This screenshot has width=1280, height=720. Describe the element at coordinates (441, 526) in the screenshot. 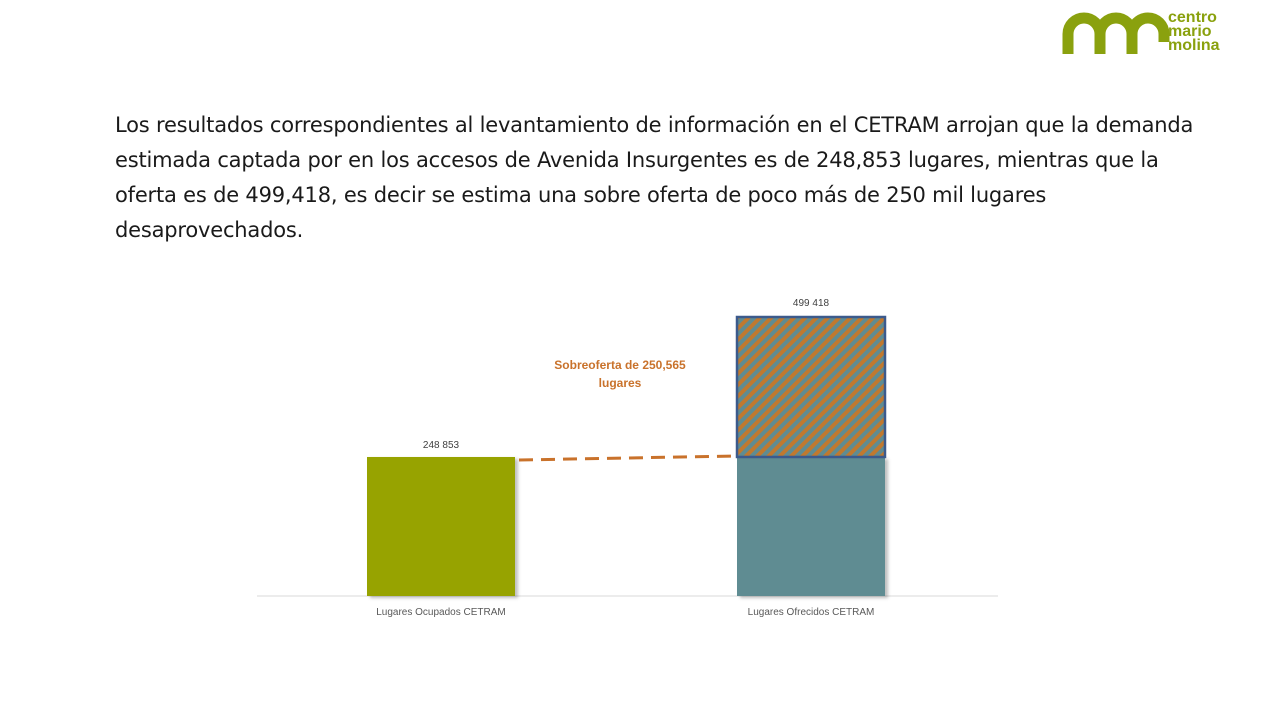

I see `bar-lugares-ocupados` at that location.